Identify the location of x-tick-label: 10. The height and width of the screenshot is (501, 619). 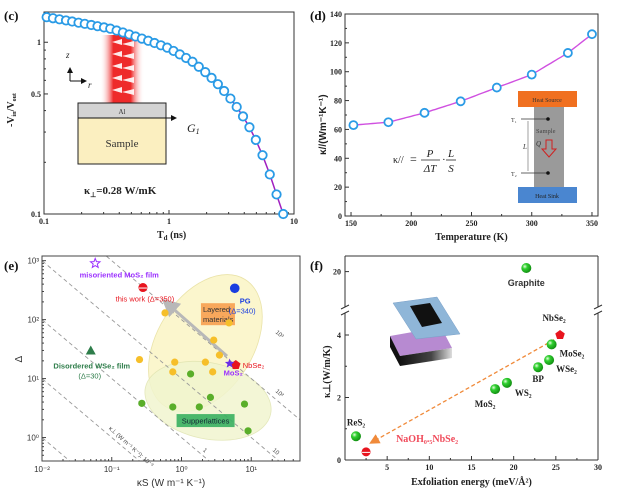
(429, 467).